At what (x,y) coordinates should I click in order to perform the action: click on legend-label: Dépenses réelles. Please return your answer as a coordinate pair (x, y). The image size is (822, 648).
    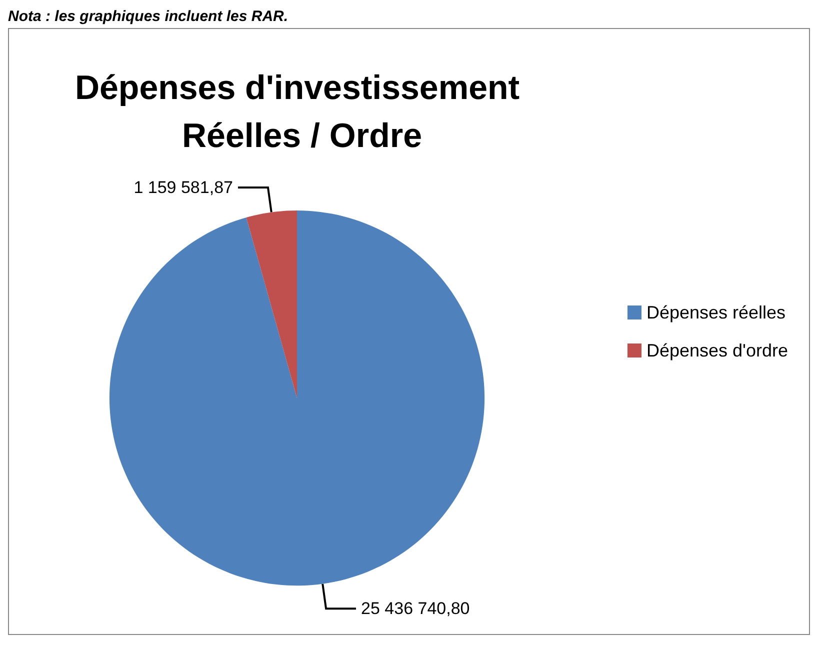
    Looking at the image, I should click on (716, 312).